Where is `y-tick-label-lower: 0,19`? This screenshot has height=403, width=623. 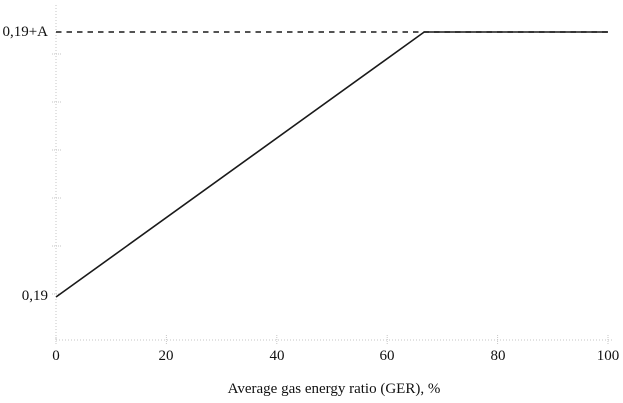 y-tick-label-lower: 0,19 is located at coordinates (34, 296).